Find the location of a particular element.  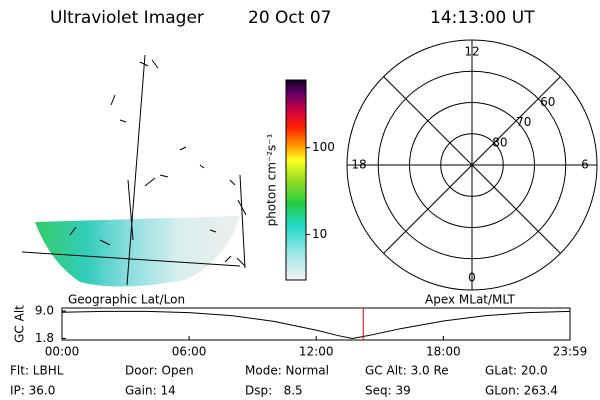

polar-spoke is located at coordinates (472, 165).